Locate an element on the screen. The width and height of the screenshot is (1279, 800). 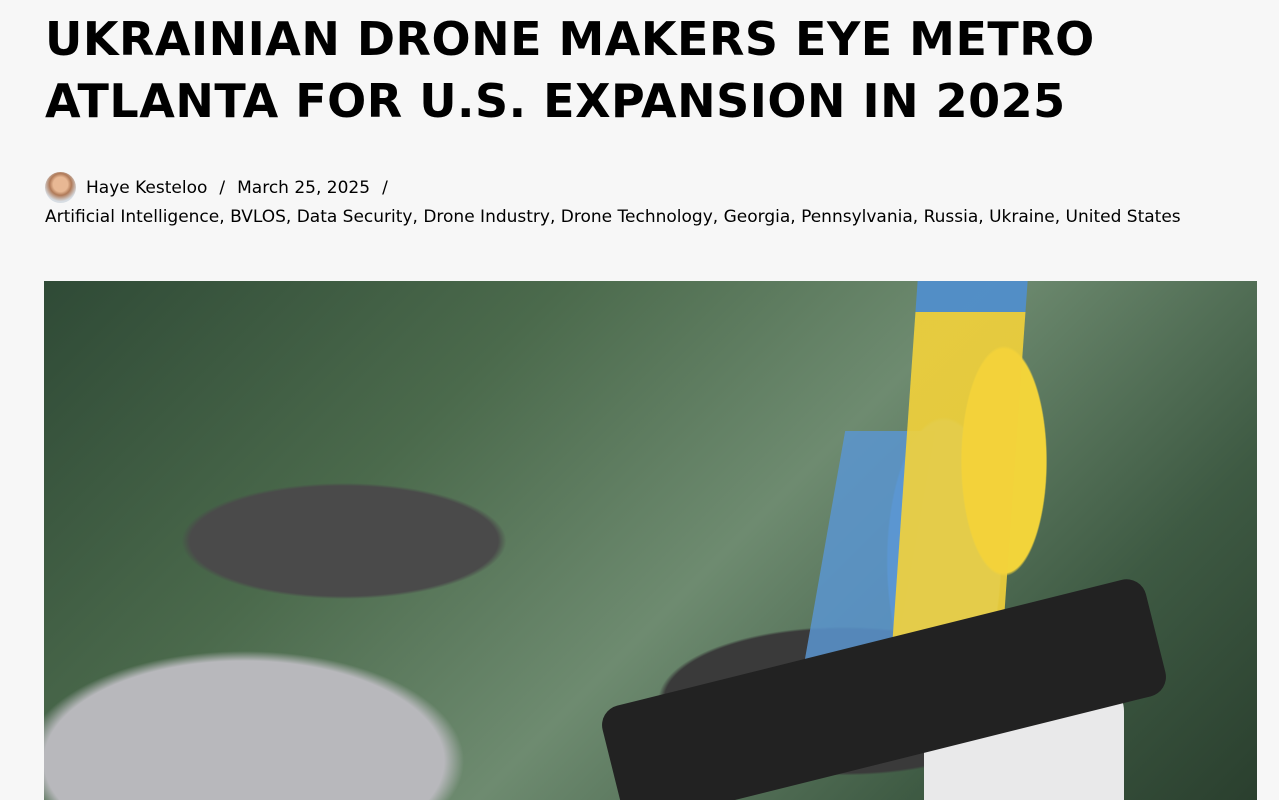
category-link: Georgia is located at coordinates (757, 217).